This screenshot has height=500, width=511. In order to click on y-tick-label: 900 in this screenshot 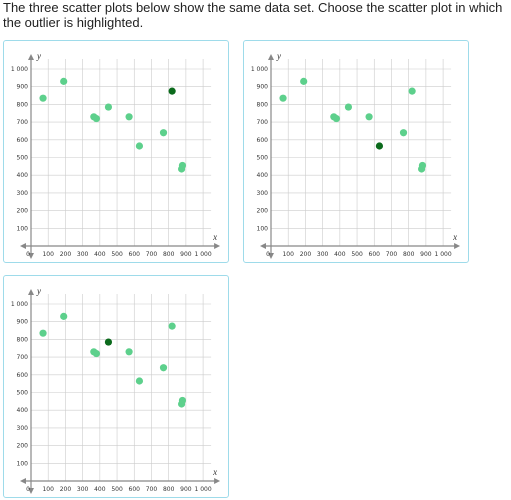, I will do `click(23, 87)`.